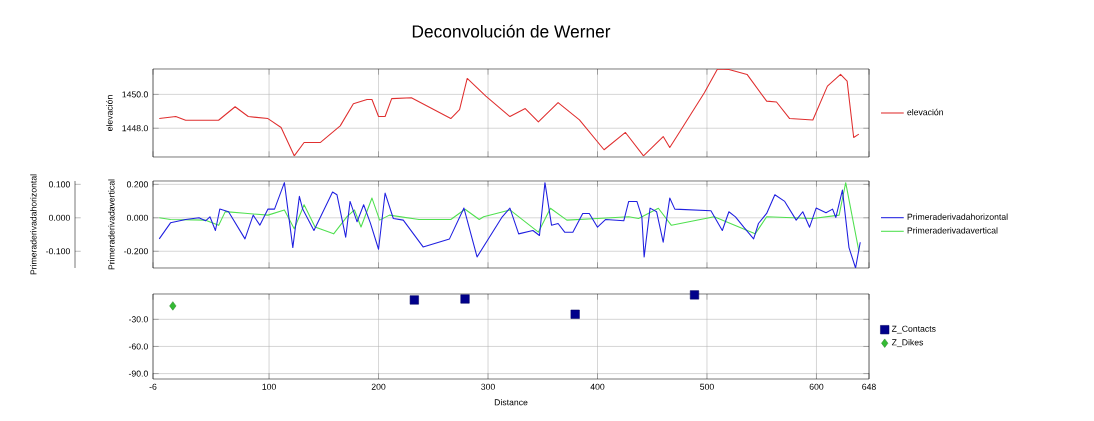 The image size is (1094, 421). Describe the element at coordinates (135, 94) in the screenshot. I see `y-tick-label: 1450.0` at that location.